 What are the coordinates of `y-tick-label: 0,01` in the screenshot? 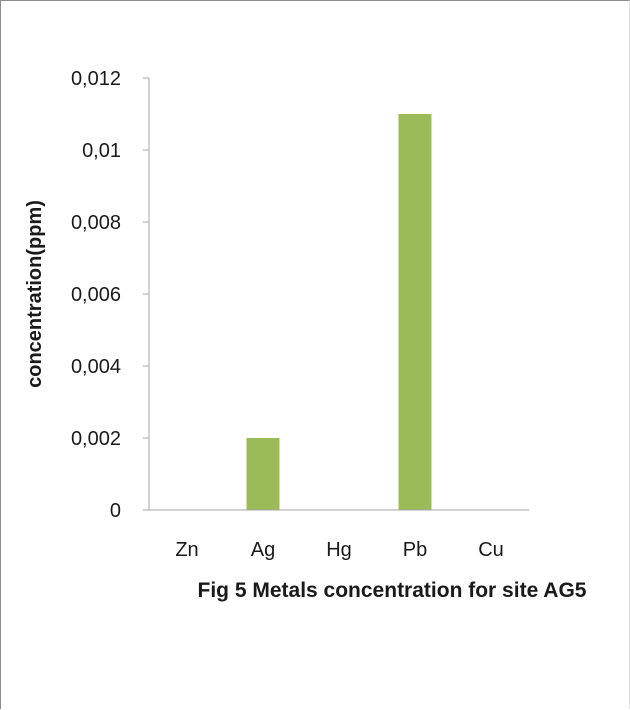 It's located at (101, 151).